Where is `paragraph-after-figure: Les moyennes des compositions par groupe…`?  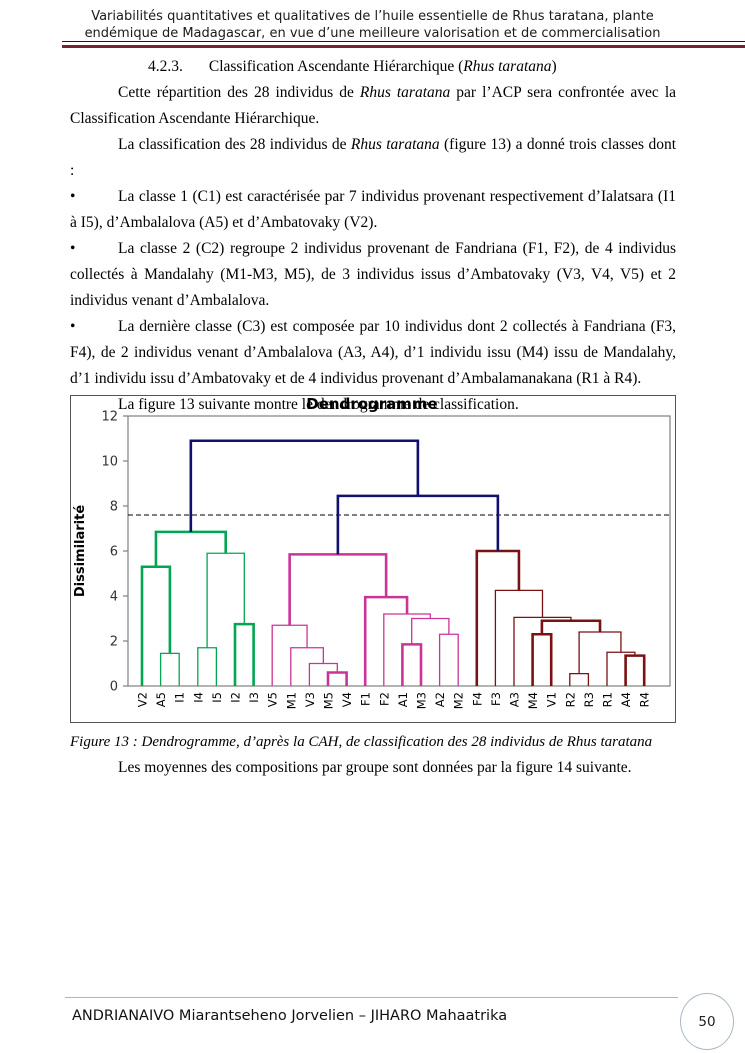
paragraph-after-figure: Les moyennes des compositions par groupe… is located at coordinates (375, 767).